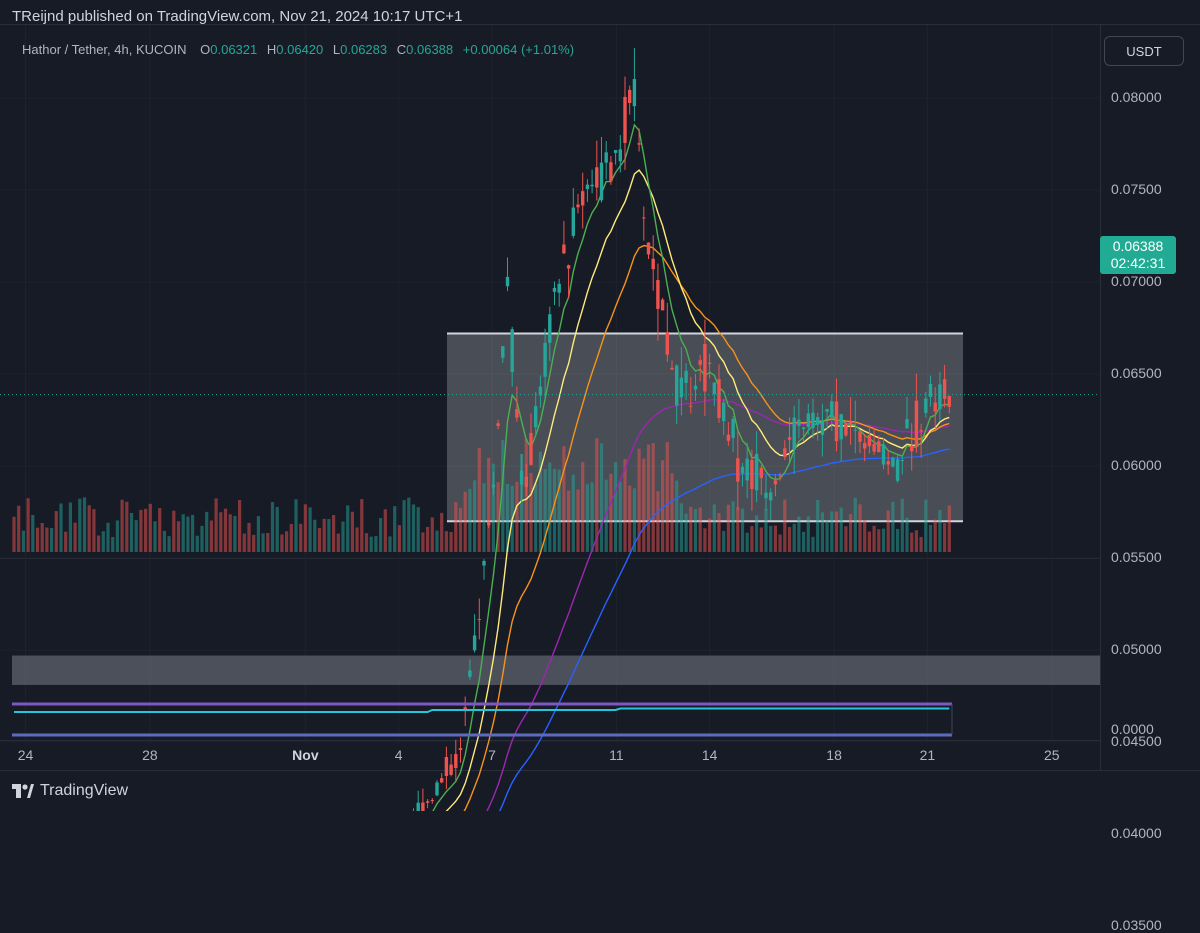 The width and height of the screenshot is (1200, 933). Describe the element at coordinates (398, 755) in the screenshot. I see `time-axis-tick: 4` at that location.